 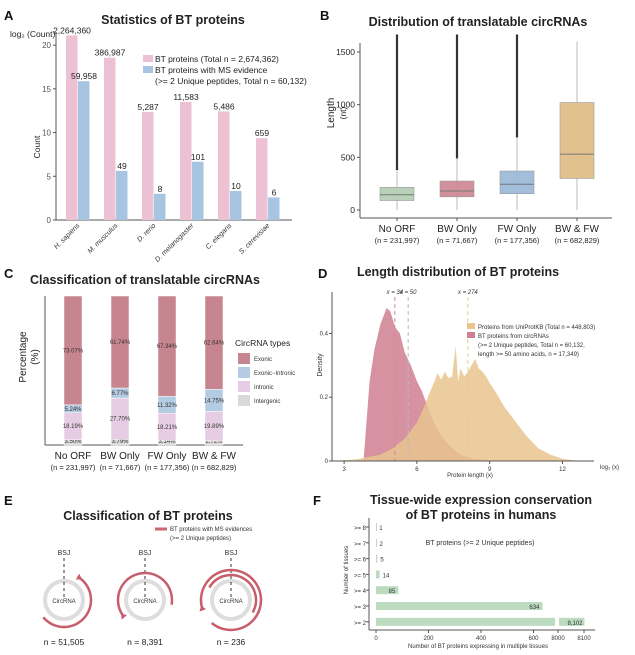 I want to click on x-tick-label: 12, so click(x=562, y=470).